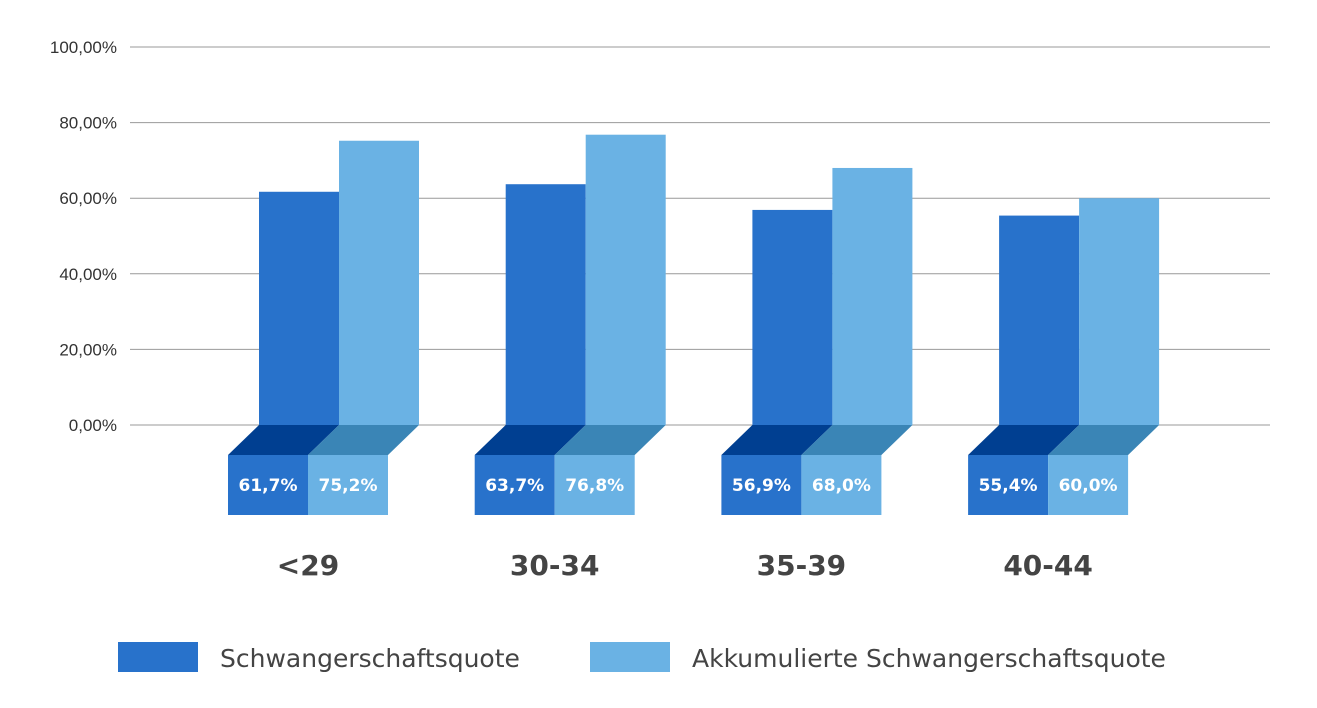 This screenshot has width=1317, height=708. I want to click on y-tick-label: 100,00%, so click(83, 47).